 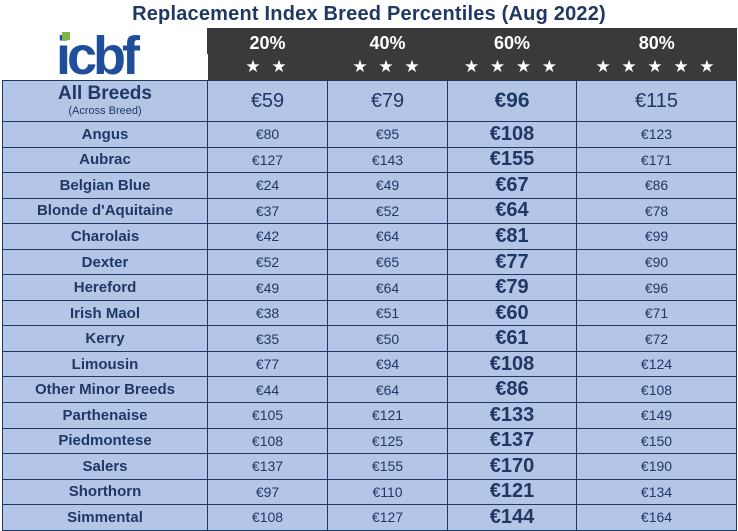 I want to click on value-cell: €67, so click(x=512, y=185).